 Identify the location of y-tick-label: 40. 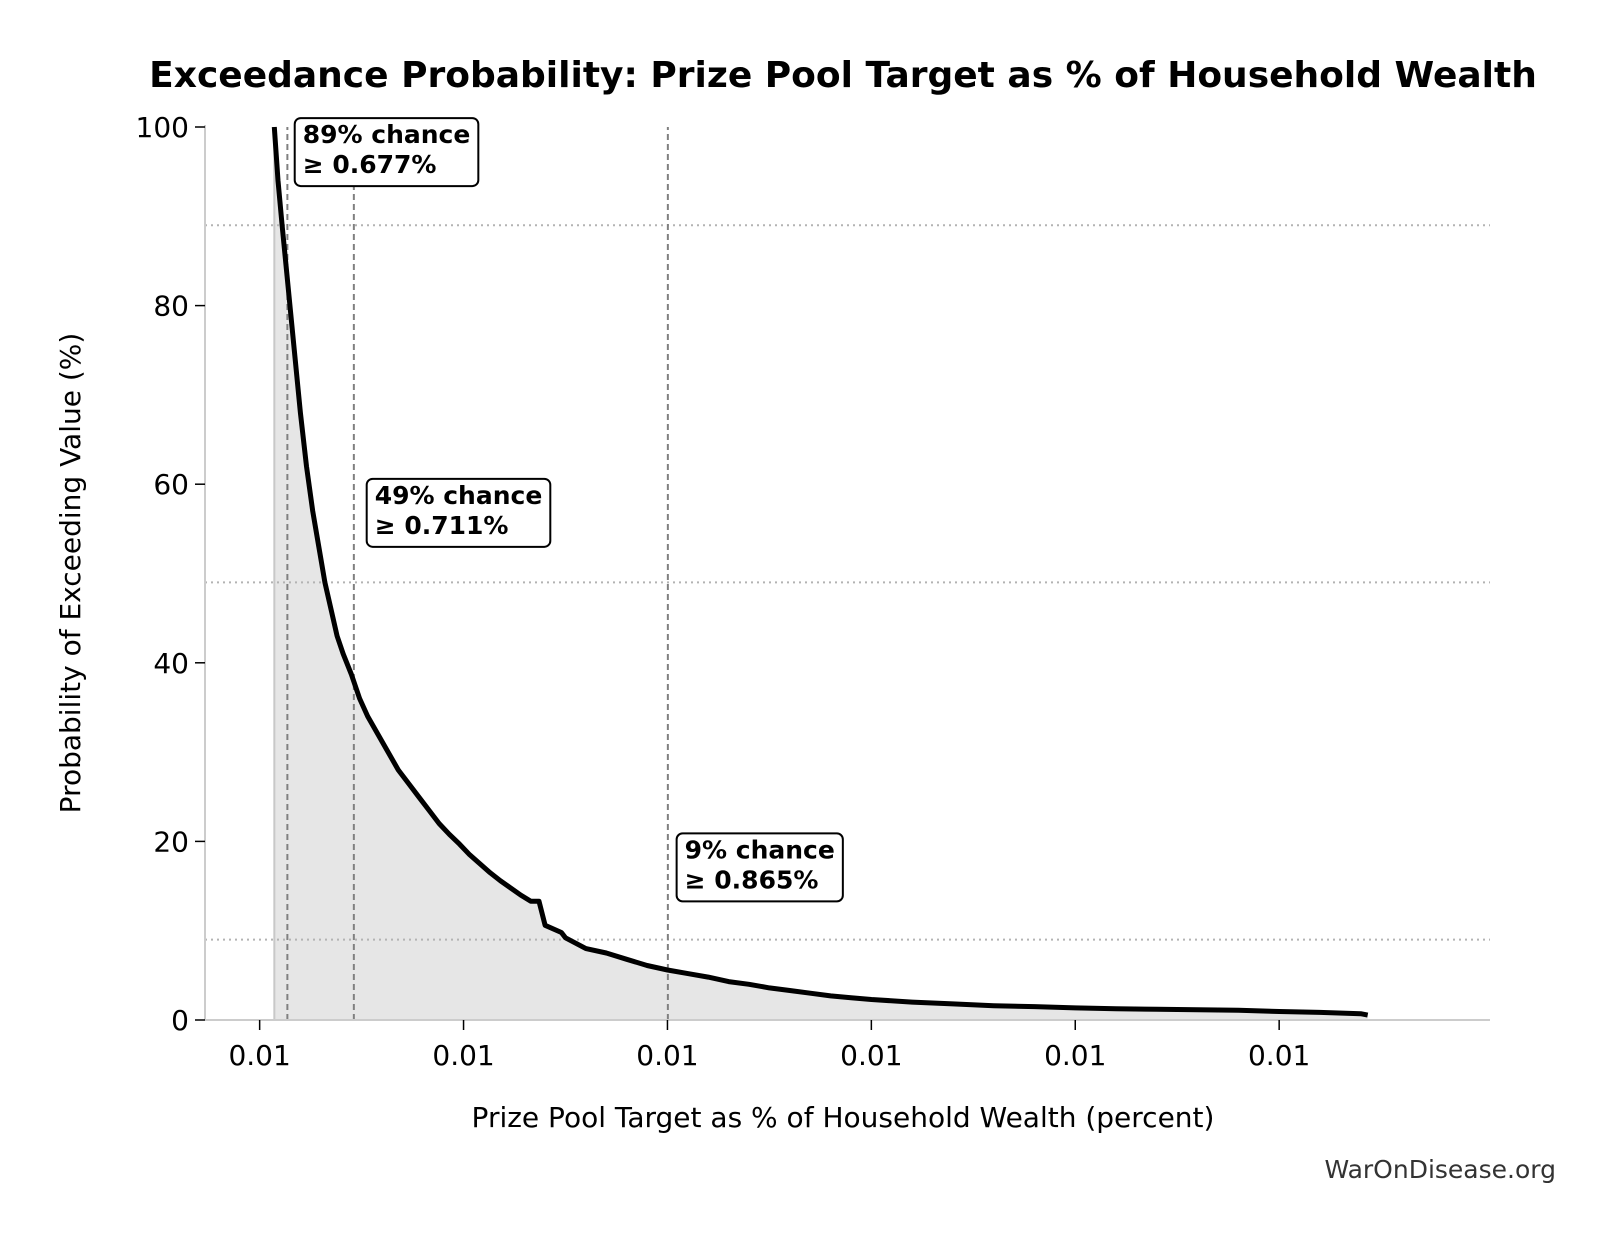
(171, 663).